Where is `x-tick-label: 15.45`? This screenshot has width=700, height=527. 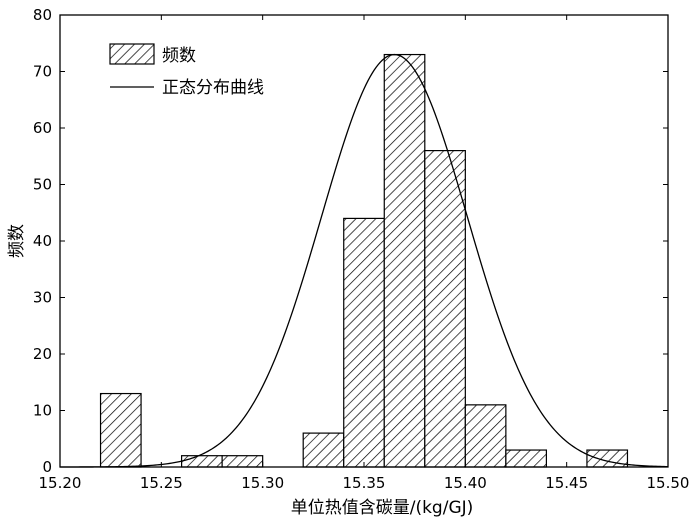 x-tick-label: 15.45 is located at coordinates (566, 483).